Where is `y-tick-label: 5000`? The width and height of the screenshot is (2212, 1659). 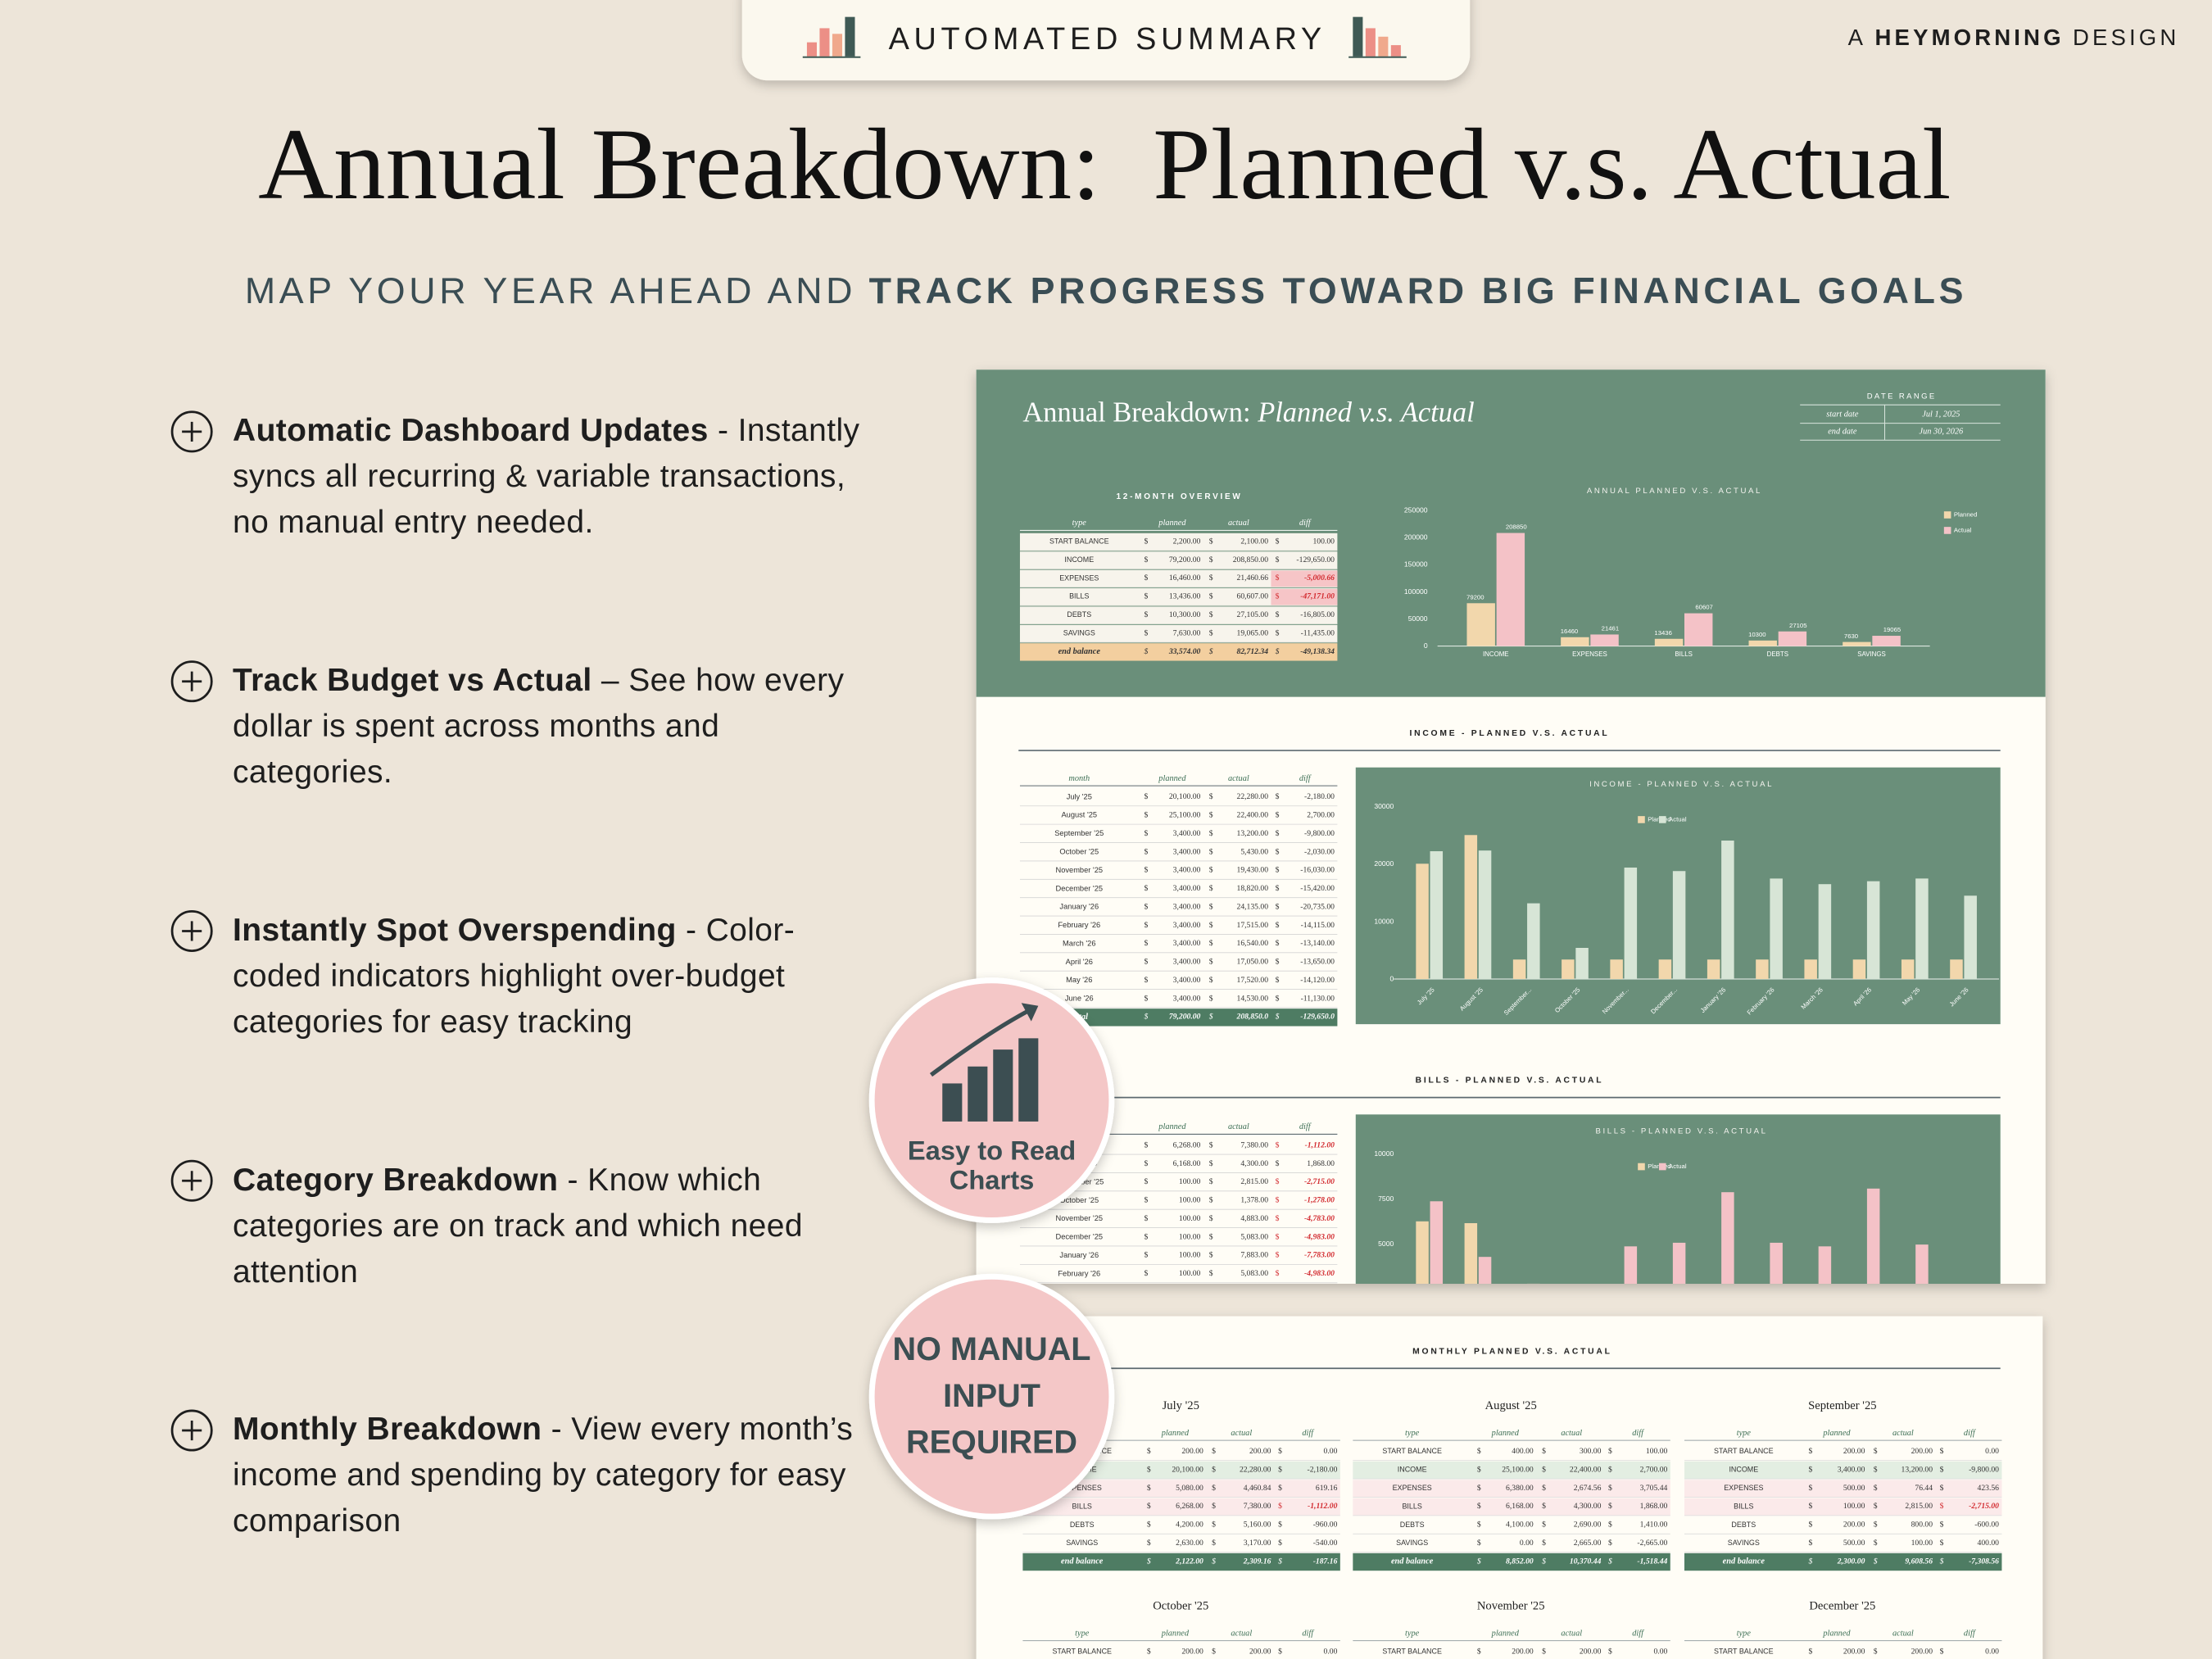 y-tick-label: 5000 is located at coordinates (1386, 1244).